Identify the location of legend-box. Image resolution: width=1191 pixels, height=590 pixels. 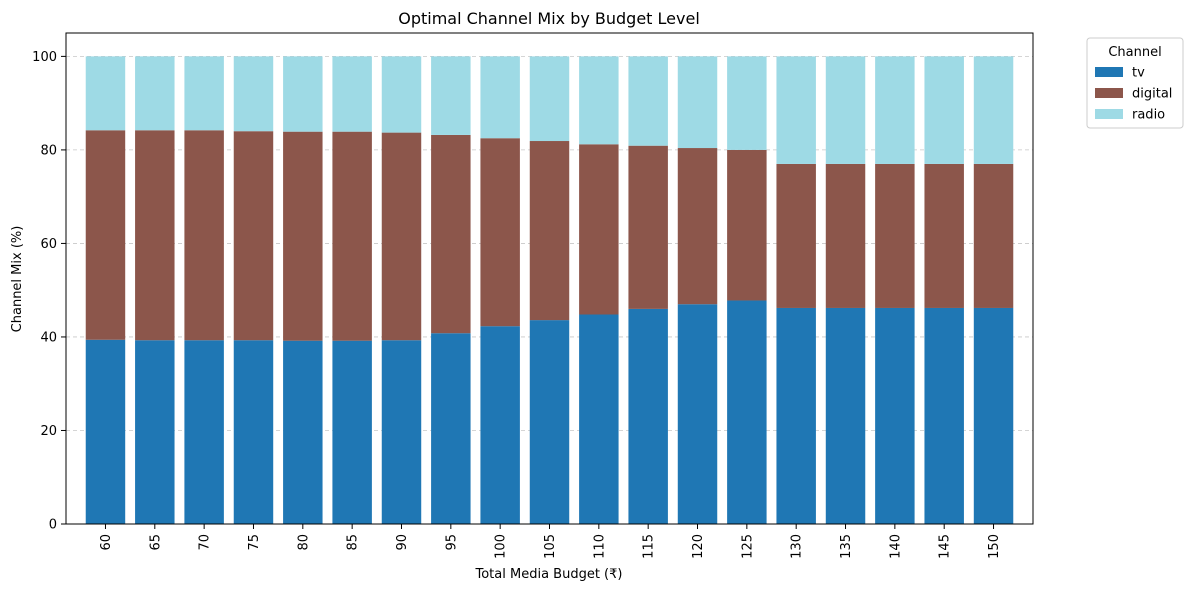
(1135, 83).